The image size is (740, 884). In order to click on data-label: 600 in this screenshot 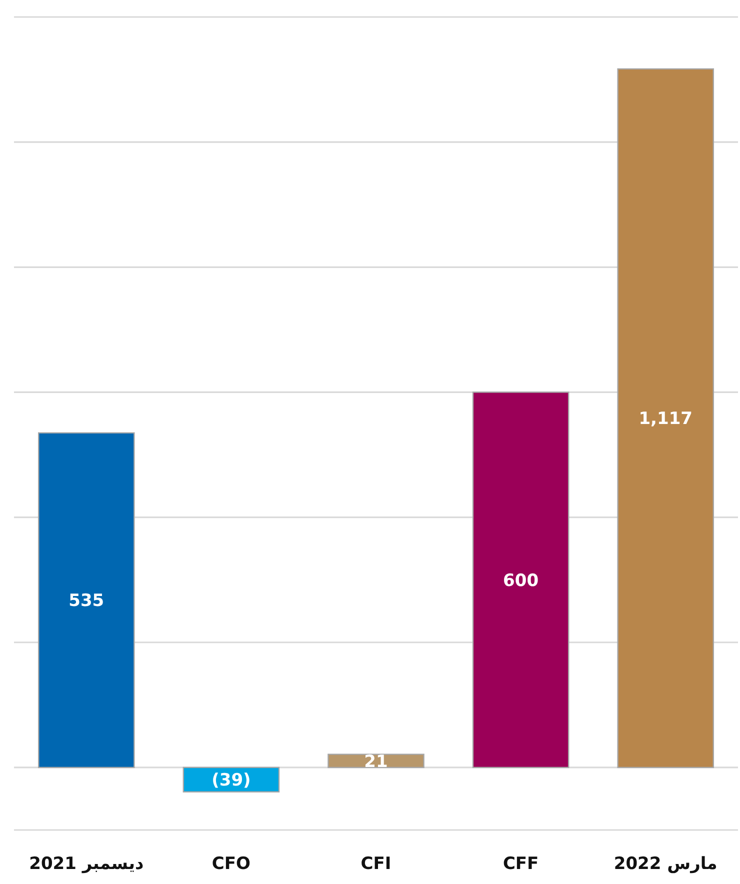, I will do `click(521, 580)`.